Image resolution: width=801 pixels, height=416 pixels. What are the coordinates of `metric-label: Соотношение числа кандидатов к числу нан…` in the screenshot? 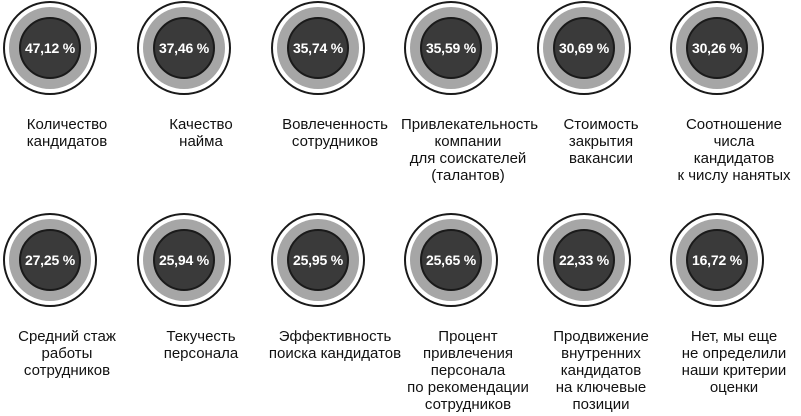 It's located at (734, 150).